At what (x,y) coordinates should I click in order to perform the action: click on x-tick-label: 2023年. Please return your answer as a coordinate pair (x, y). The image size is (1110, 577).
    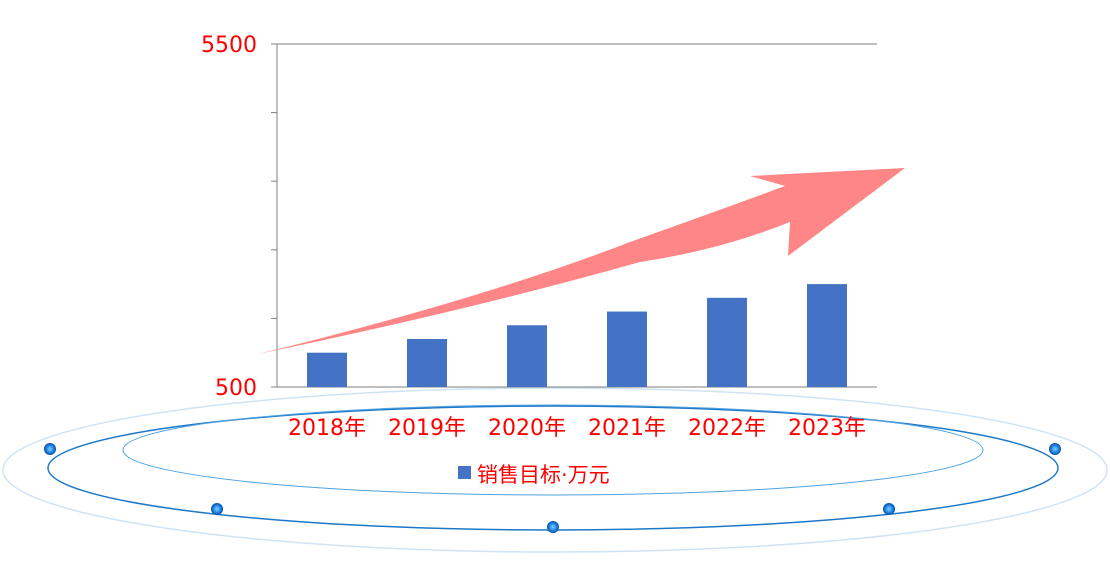
    Looking at the image, I should click on (827, 428).